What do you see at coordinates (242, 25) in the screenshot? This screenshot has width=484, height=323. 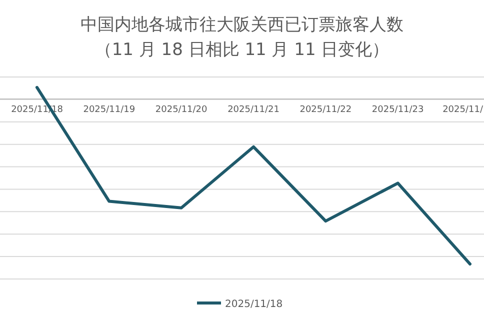 I see `chart-title: 中国内地各城市往大阪关西已订票旅客人数` at bounding box center [242, 25].